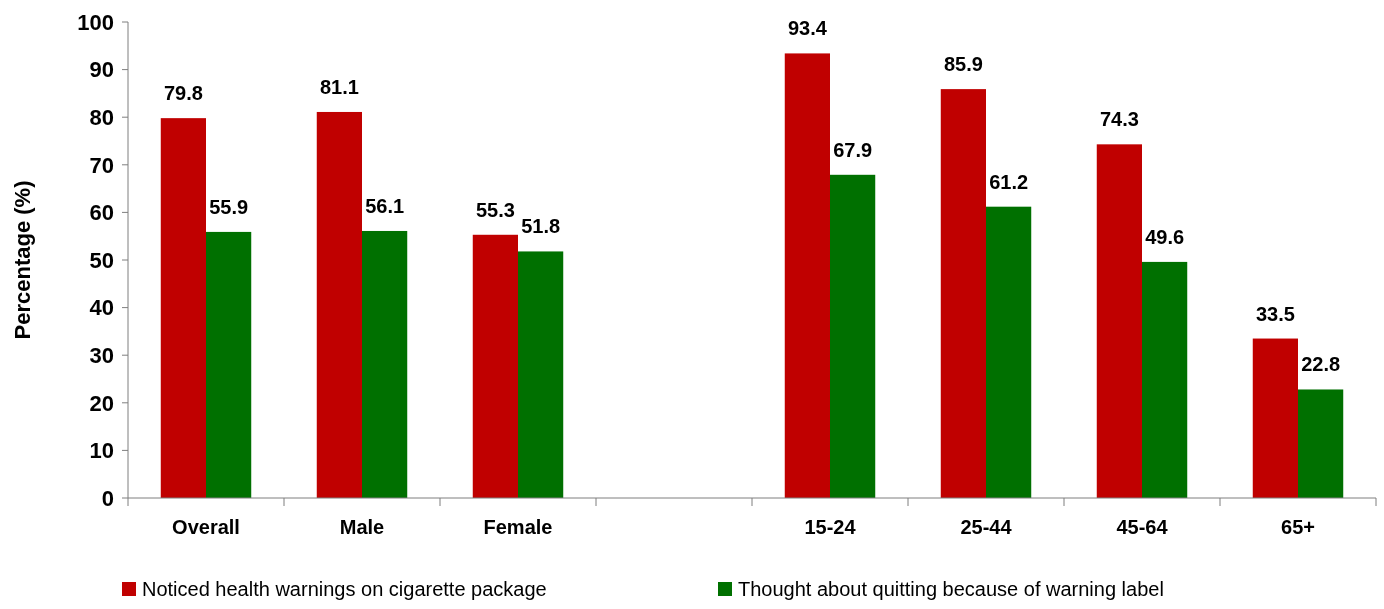 Image resolution: width=1384 pixels, height=609 pixels. I want to click on data-label: 55.9, so click(229, 206).